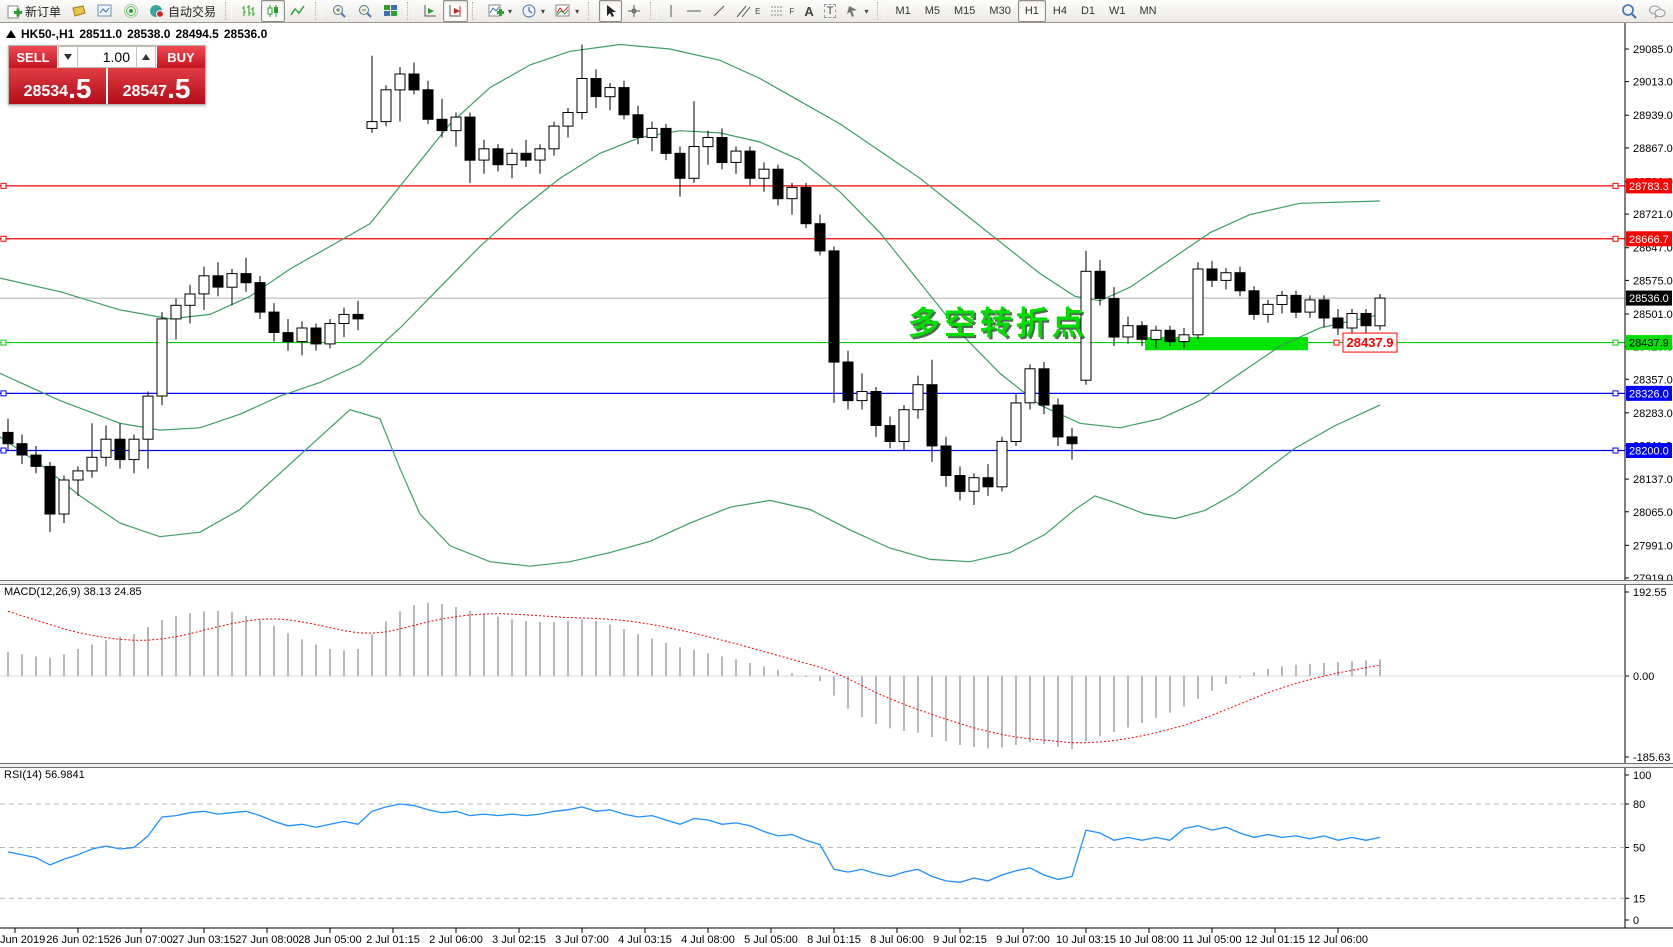 This screenshot has width=1673, height=947. I want to click on svg-text: 11 Jul 05:00, so click(1211, 940).